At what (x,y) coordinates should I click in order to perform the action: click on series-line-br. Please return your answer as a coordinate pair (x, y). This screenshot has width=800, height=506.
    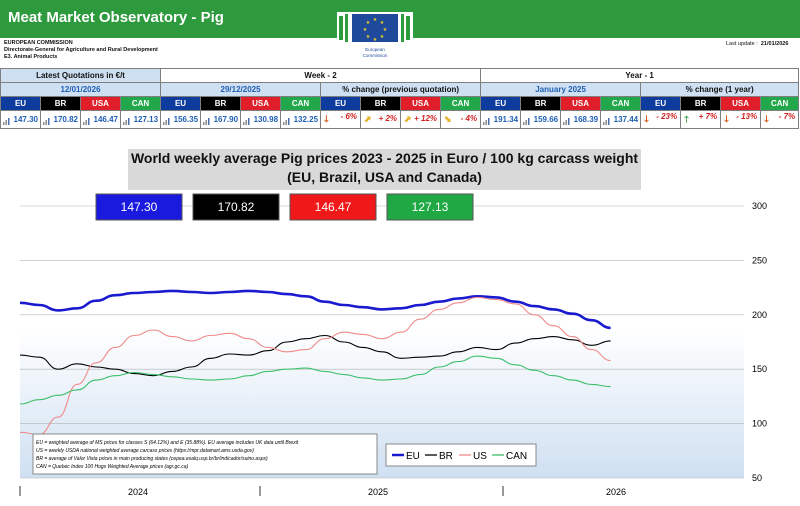
    Looking at the image, I should click on (315, 355).